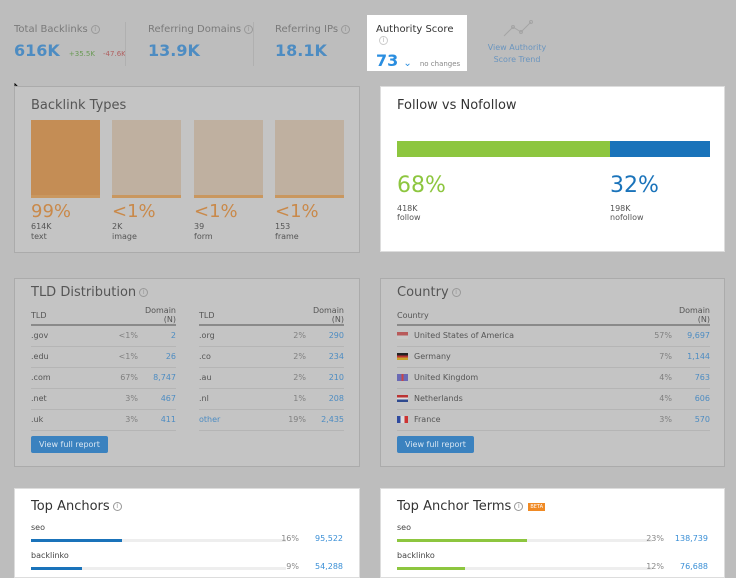  What do you see at coordinates (283, 226) in the screenshot?
I see `type-count: 153` at bounding box center [283, 226].